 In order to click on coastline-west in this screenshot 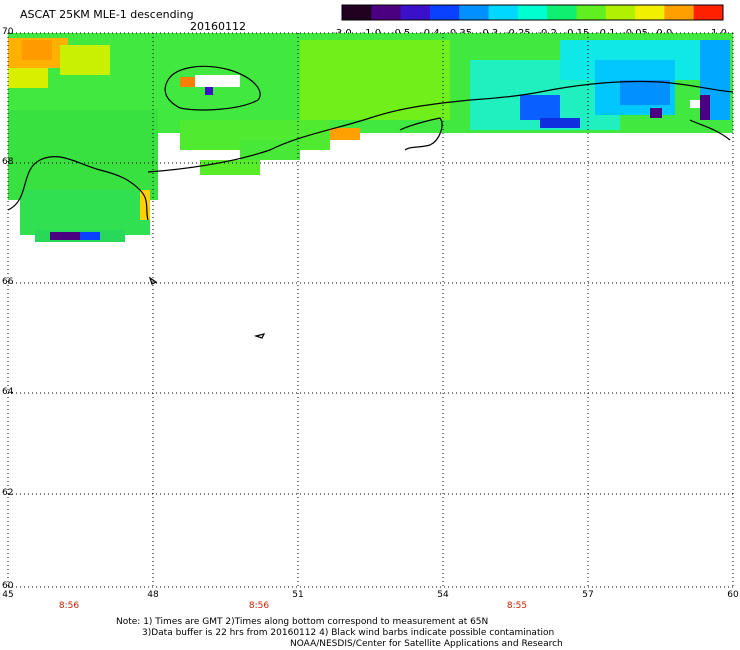, I will do `click(78, 188)`.